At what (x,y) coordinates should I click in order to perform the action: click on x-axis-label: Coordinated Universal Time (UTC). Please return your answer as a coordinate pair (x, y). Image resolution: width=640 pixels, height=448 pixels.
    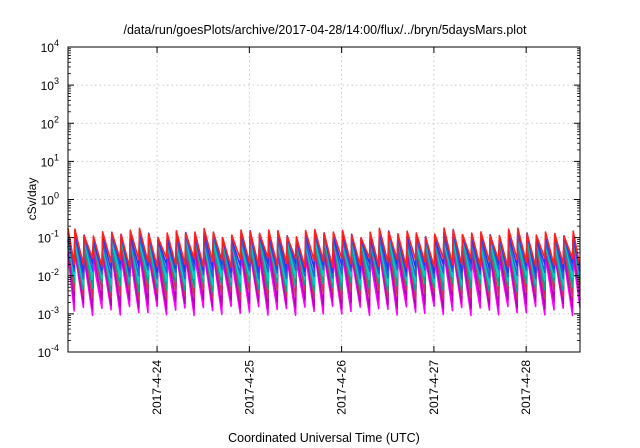
    Looking at the image, I should click on (324, 438).